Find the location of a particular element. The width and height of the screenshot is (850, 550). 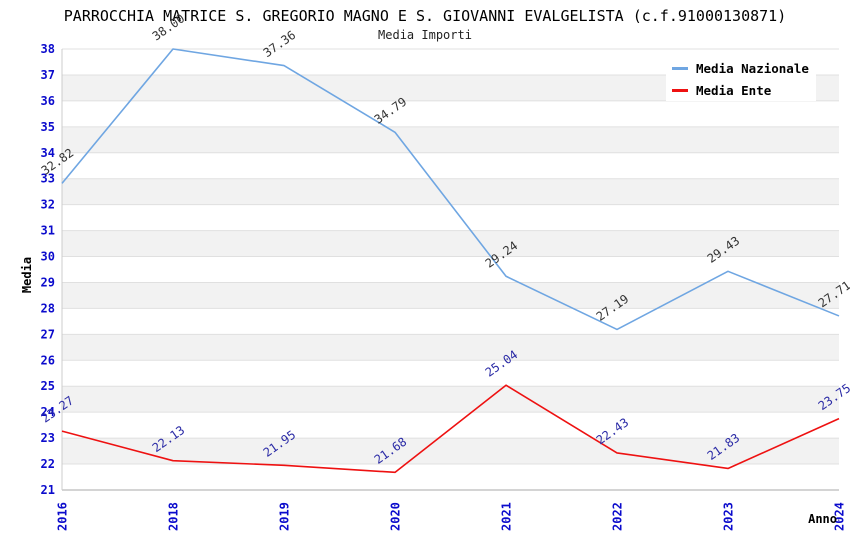

legend-label-media-nazionale: Media Nazionale is located at coordinates (752, 68).